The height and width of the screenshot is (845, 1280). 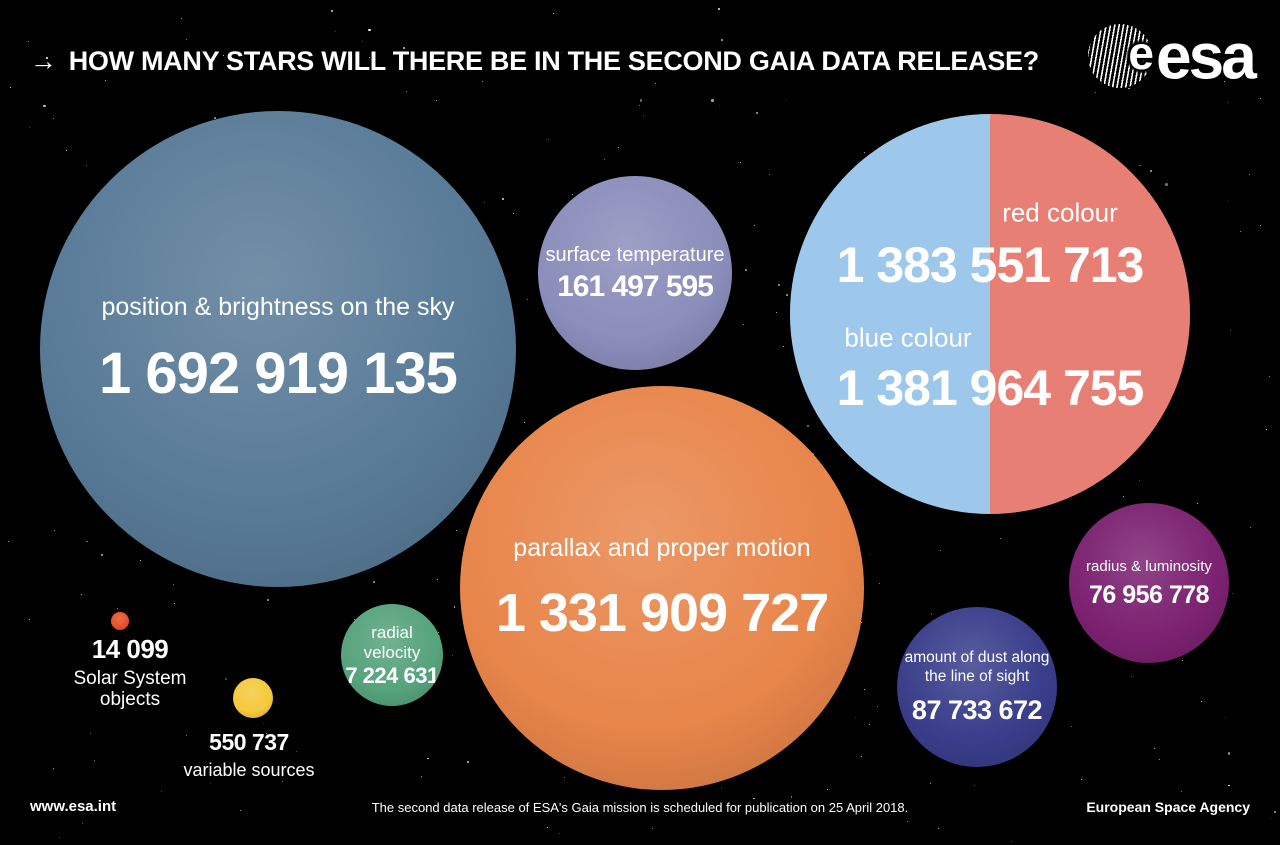 I want to click on bubble-label: parallax and proper motion, so click(x=662, y=548).